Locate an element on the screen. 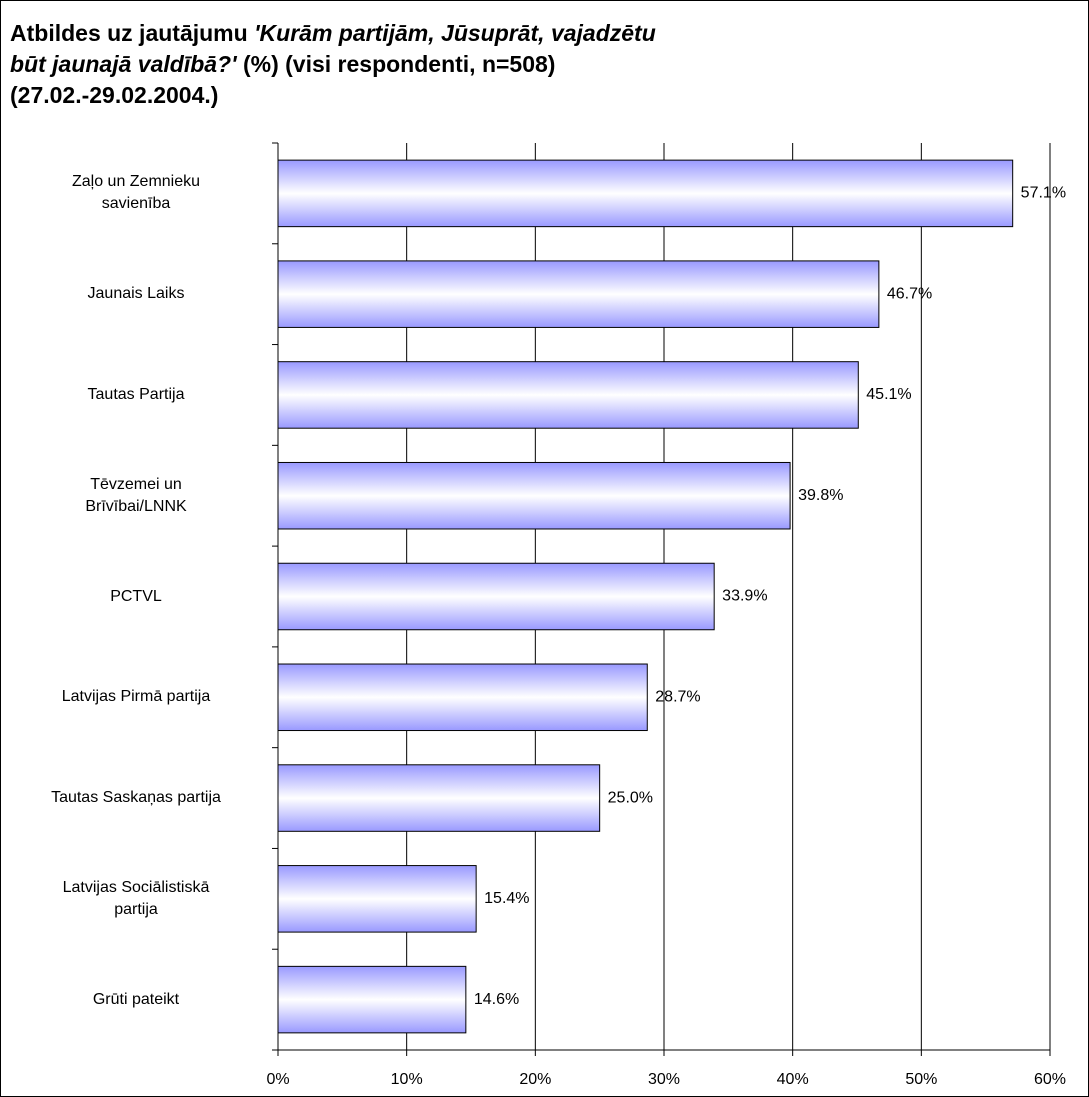 The width and height of the screenshot is (1089, 1097). value-label: 33.9% is located at coordinates (744, 596).